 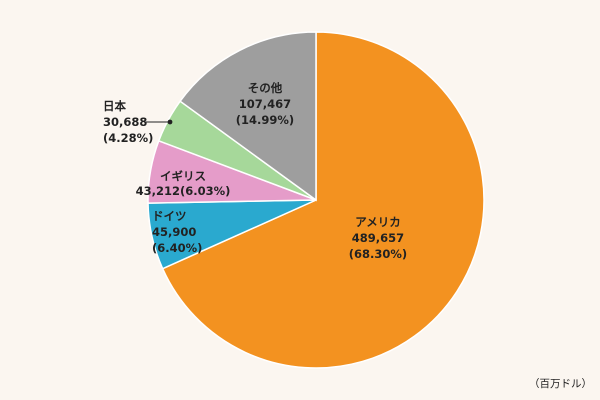 What do you see at coordinates (174, 232) in the screenshot?
I see `slice-value-germany: 45,900` at bounding box center [174, 232].